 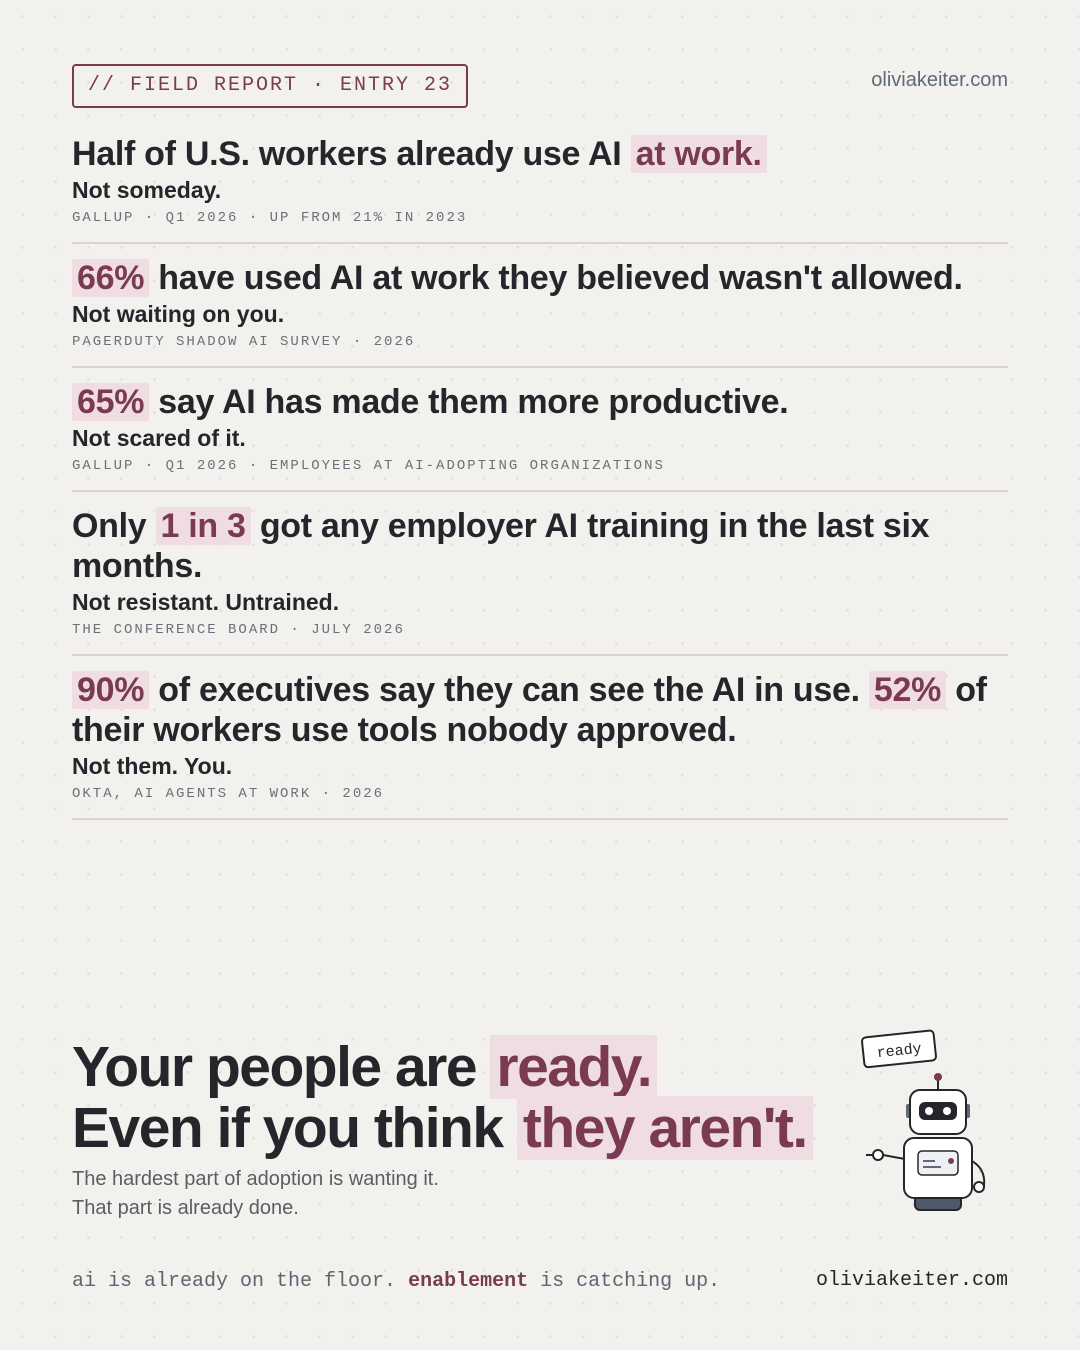 What do you see at coordinates (938, 1111) in the screenshot?
I see `visor` at bounding box center [938, 1111].